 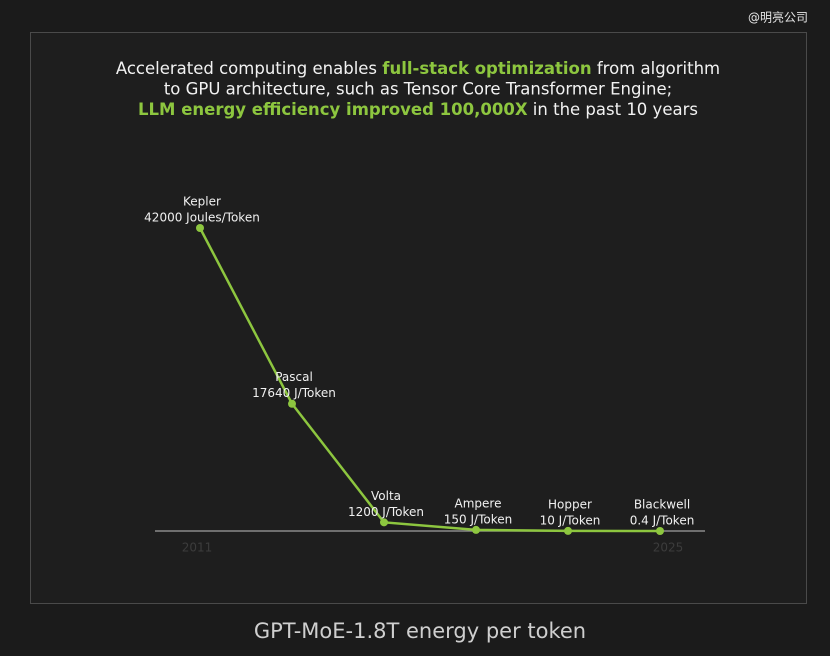 What do you see at coordinates (386, 512) in the screenshot?
I see `value-label: 1200 J/Token` at bounding box center [386, 512].